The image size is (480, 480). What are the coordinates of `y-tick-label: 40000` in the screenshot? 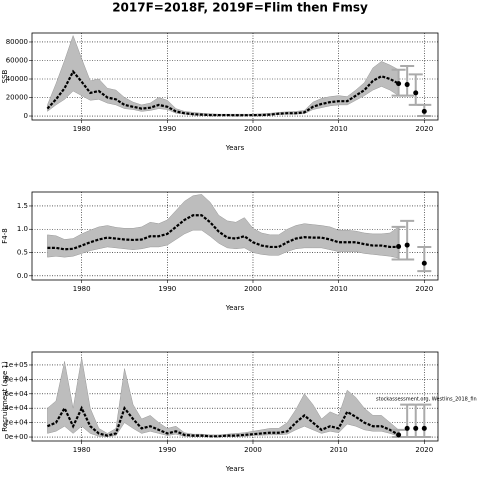 It's located at (17, 79).